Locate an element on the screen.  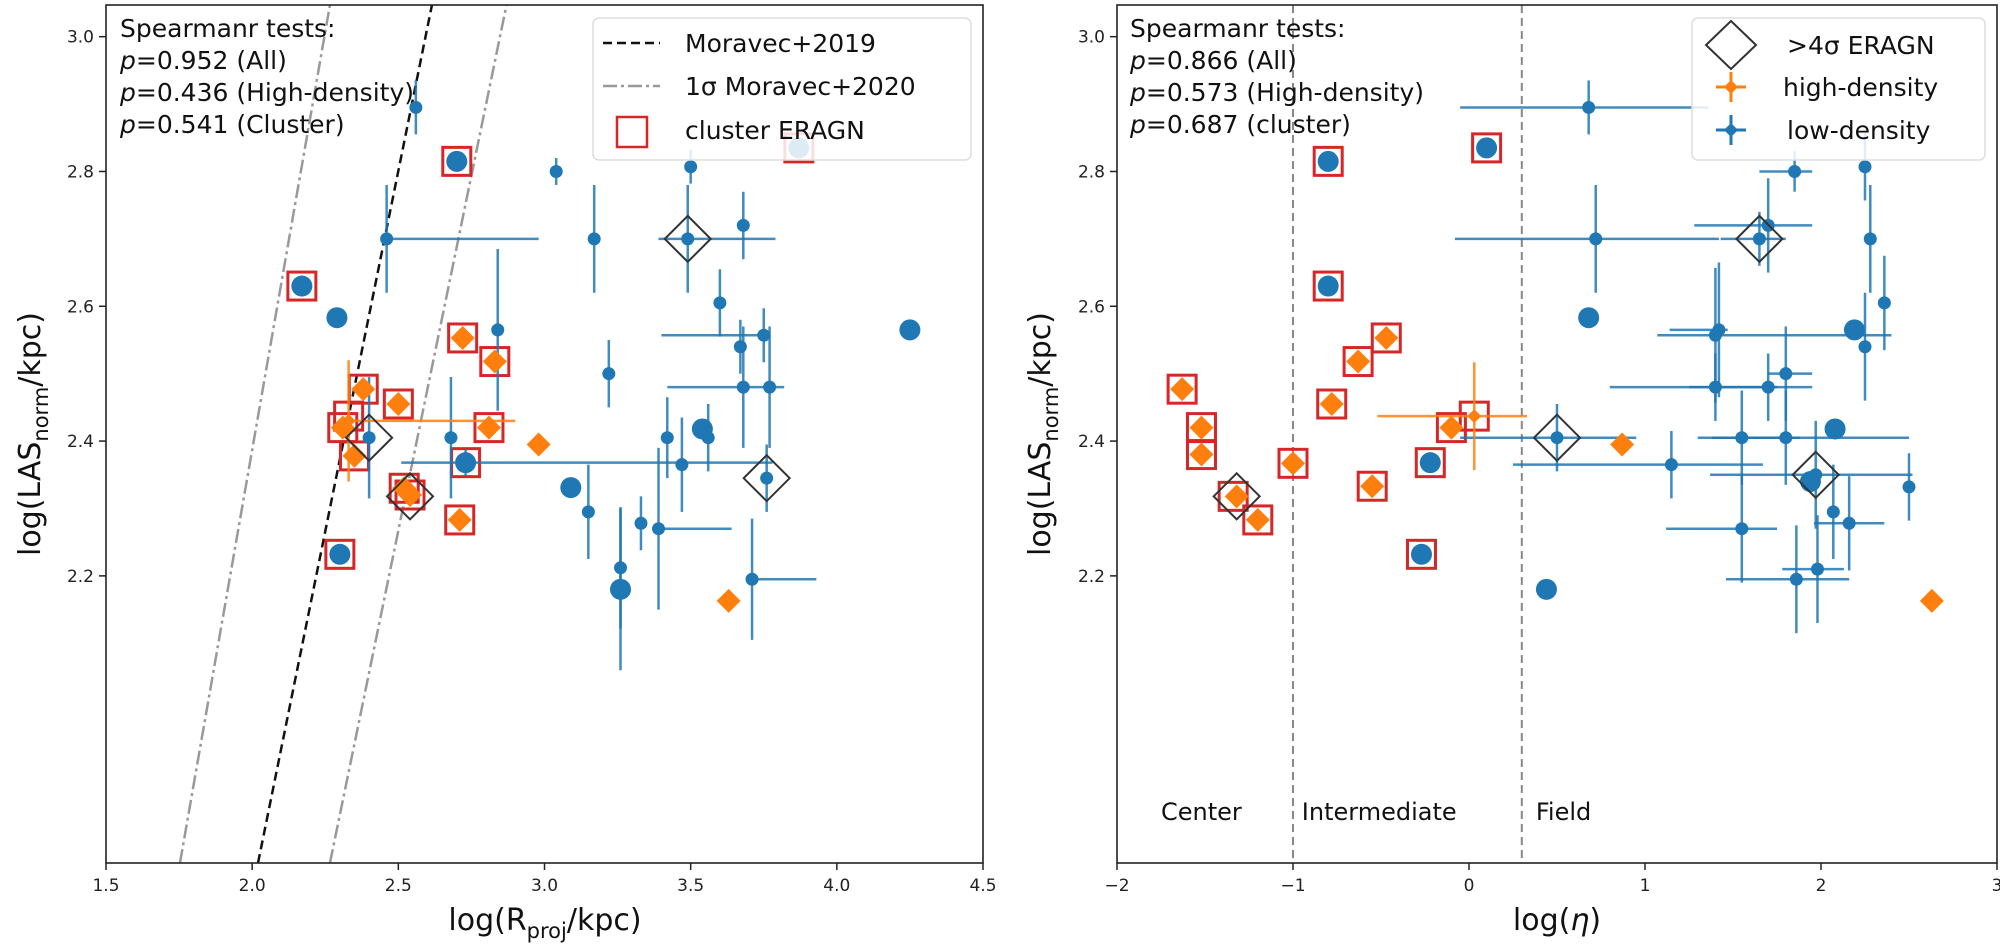
region-label-center: Center is located at coordinates (1201, 812).